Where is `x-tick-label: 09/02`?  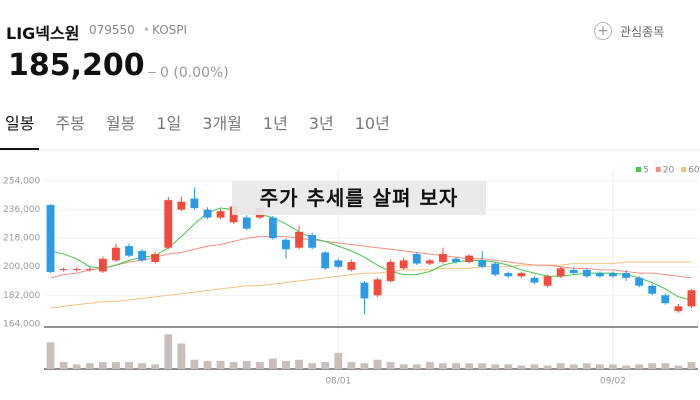
x-tick-label: 09/02 is located at coordinates (613, 382).